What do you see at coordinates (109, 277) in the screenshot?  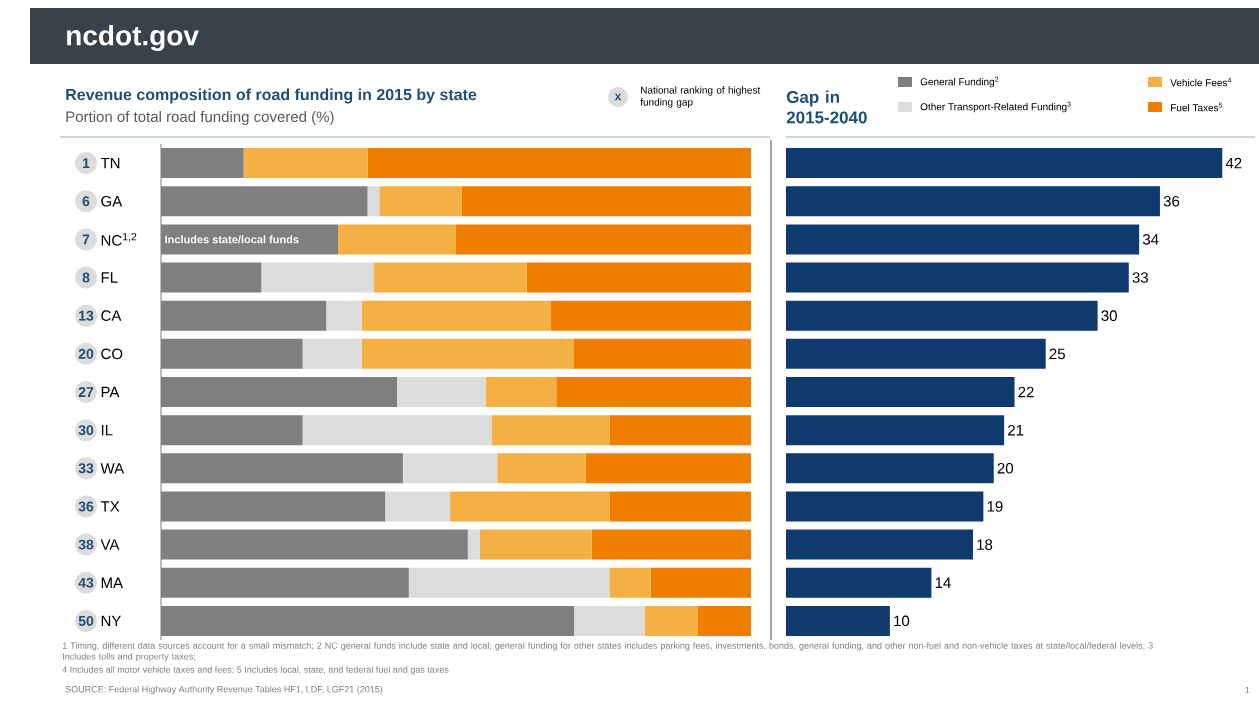 I see `y-tick-label: FL` at bounding box center [109, 277].